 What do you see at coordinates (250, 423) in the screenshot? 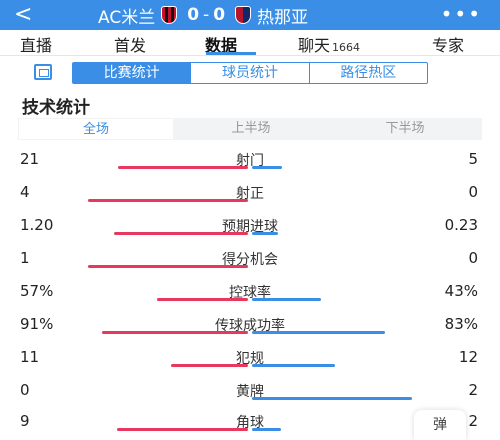
I see `stat-label: 角球` at bounding box center [250, 423].